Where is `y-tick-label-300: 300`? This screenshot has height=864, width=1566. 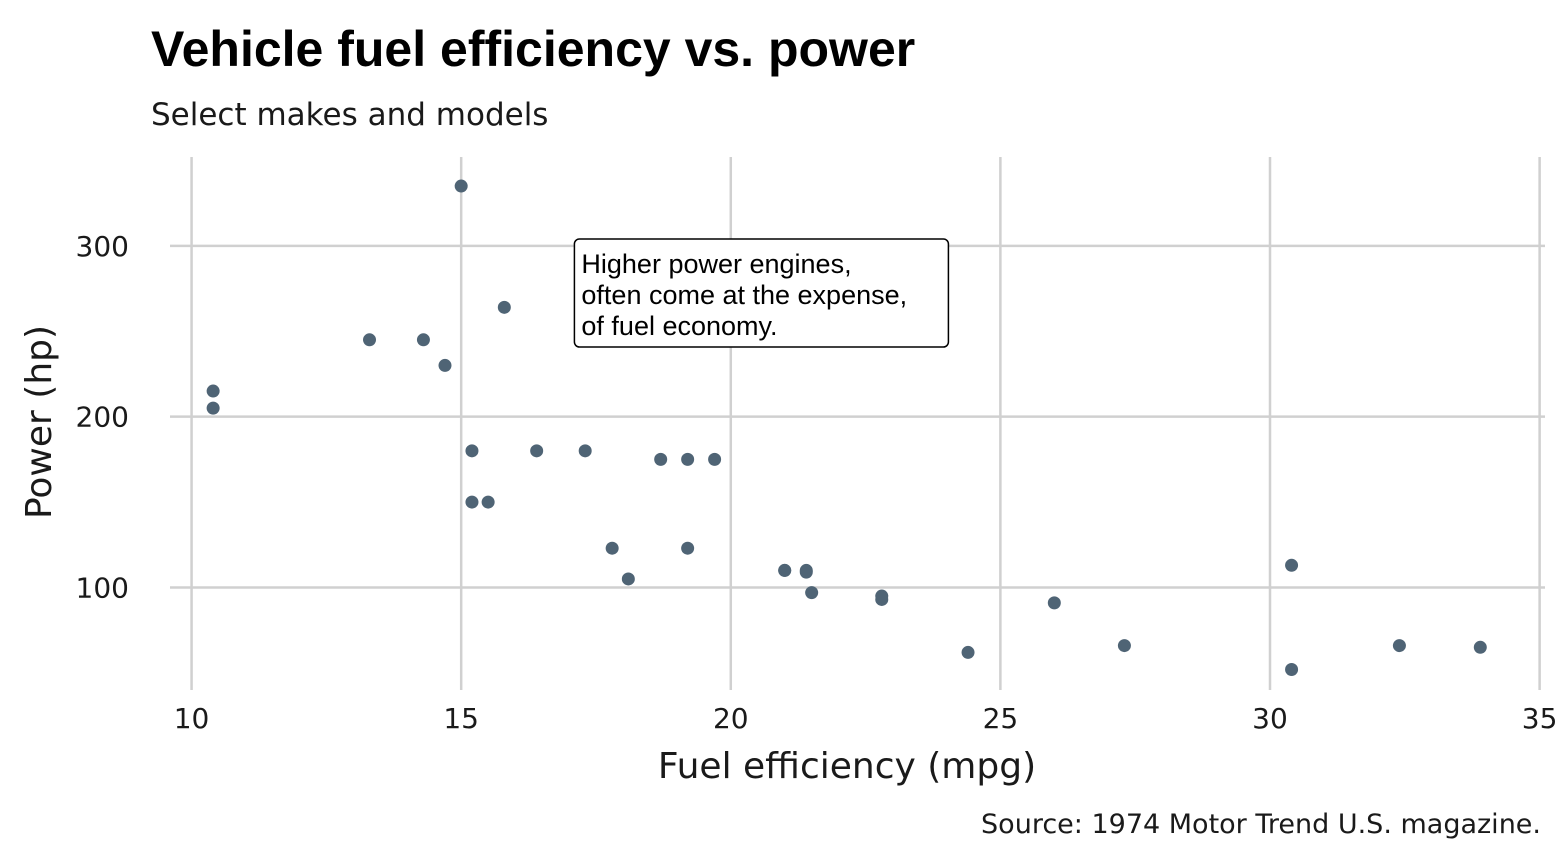
y-tick-label-300: 300 is located at coordinates (102, 246).